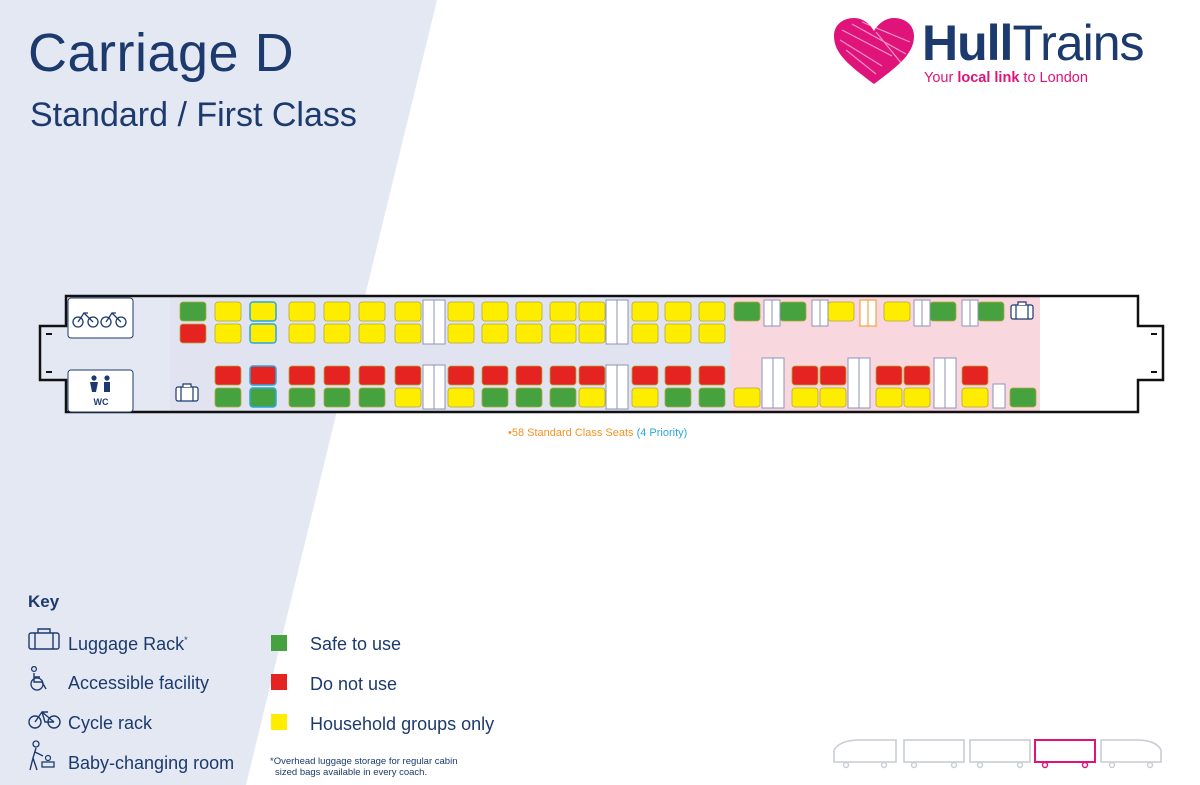 The image size is (1200, 785). What do you see at coordinates (934, 751) in the screenshot?
I see `mini-carriage-b` at bounding box center [934, 751].